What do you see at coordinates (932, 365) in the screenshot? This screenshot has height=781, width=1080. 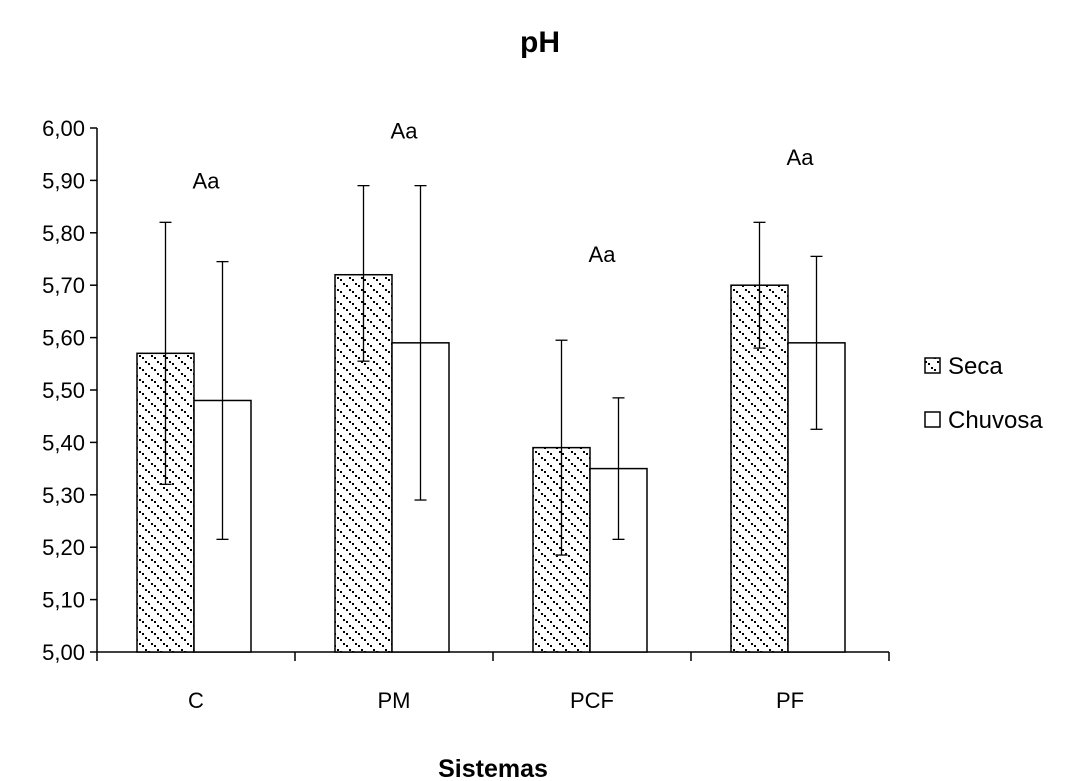 I see `legend-swatch-seca` at bounding box center [932, 365].